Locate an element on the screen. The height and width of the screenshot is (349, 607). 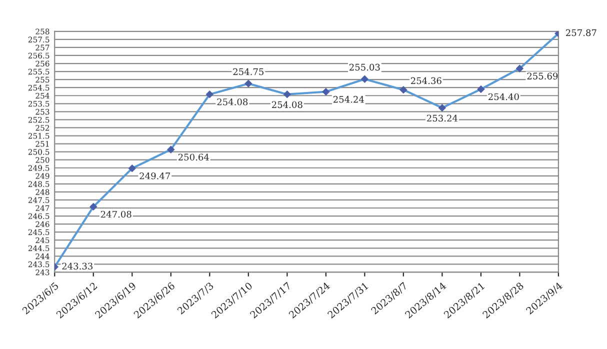
data-label: 255.03 is located at coordinates (364, 67).